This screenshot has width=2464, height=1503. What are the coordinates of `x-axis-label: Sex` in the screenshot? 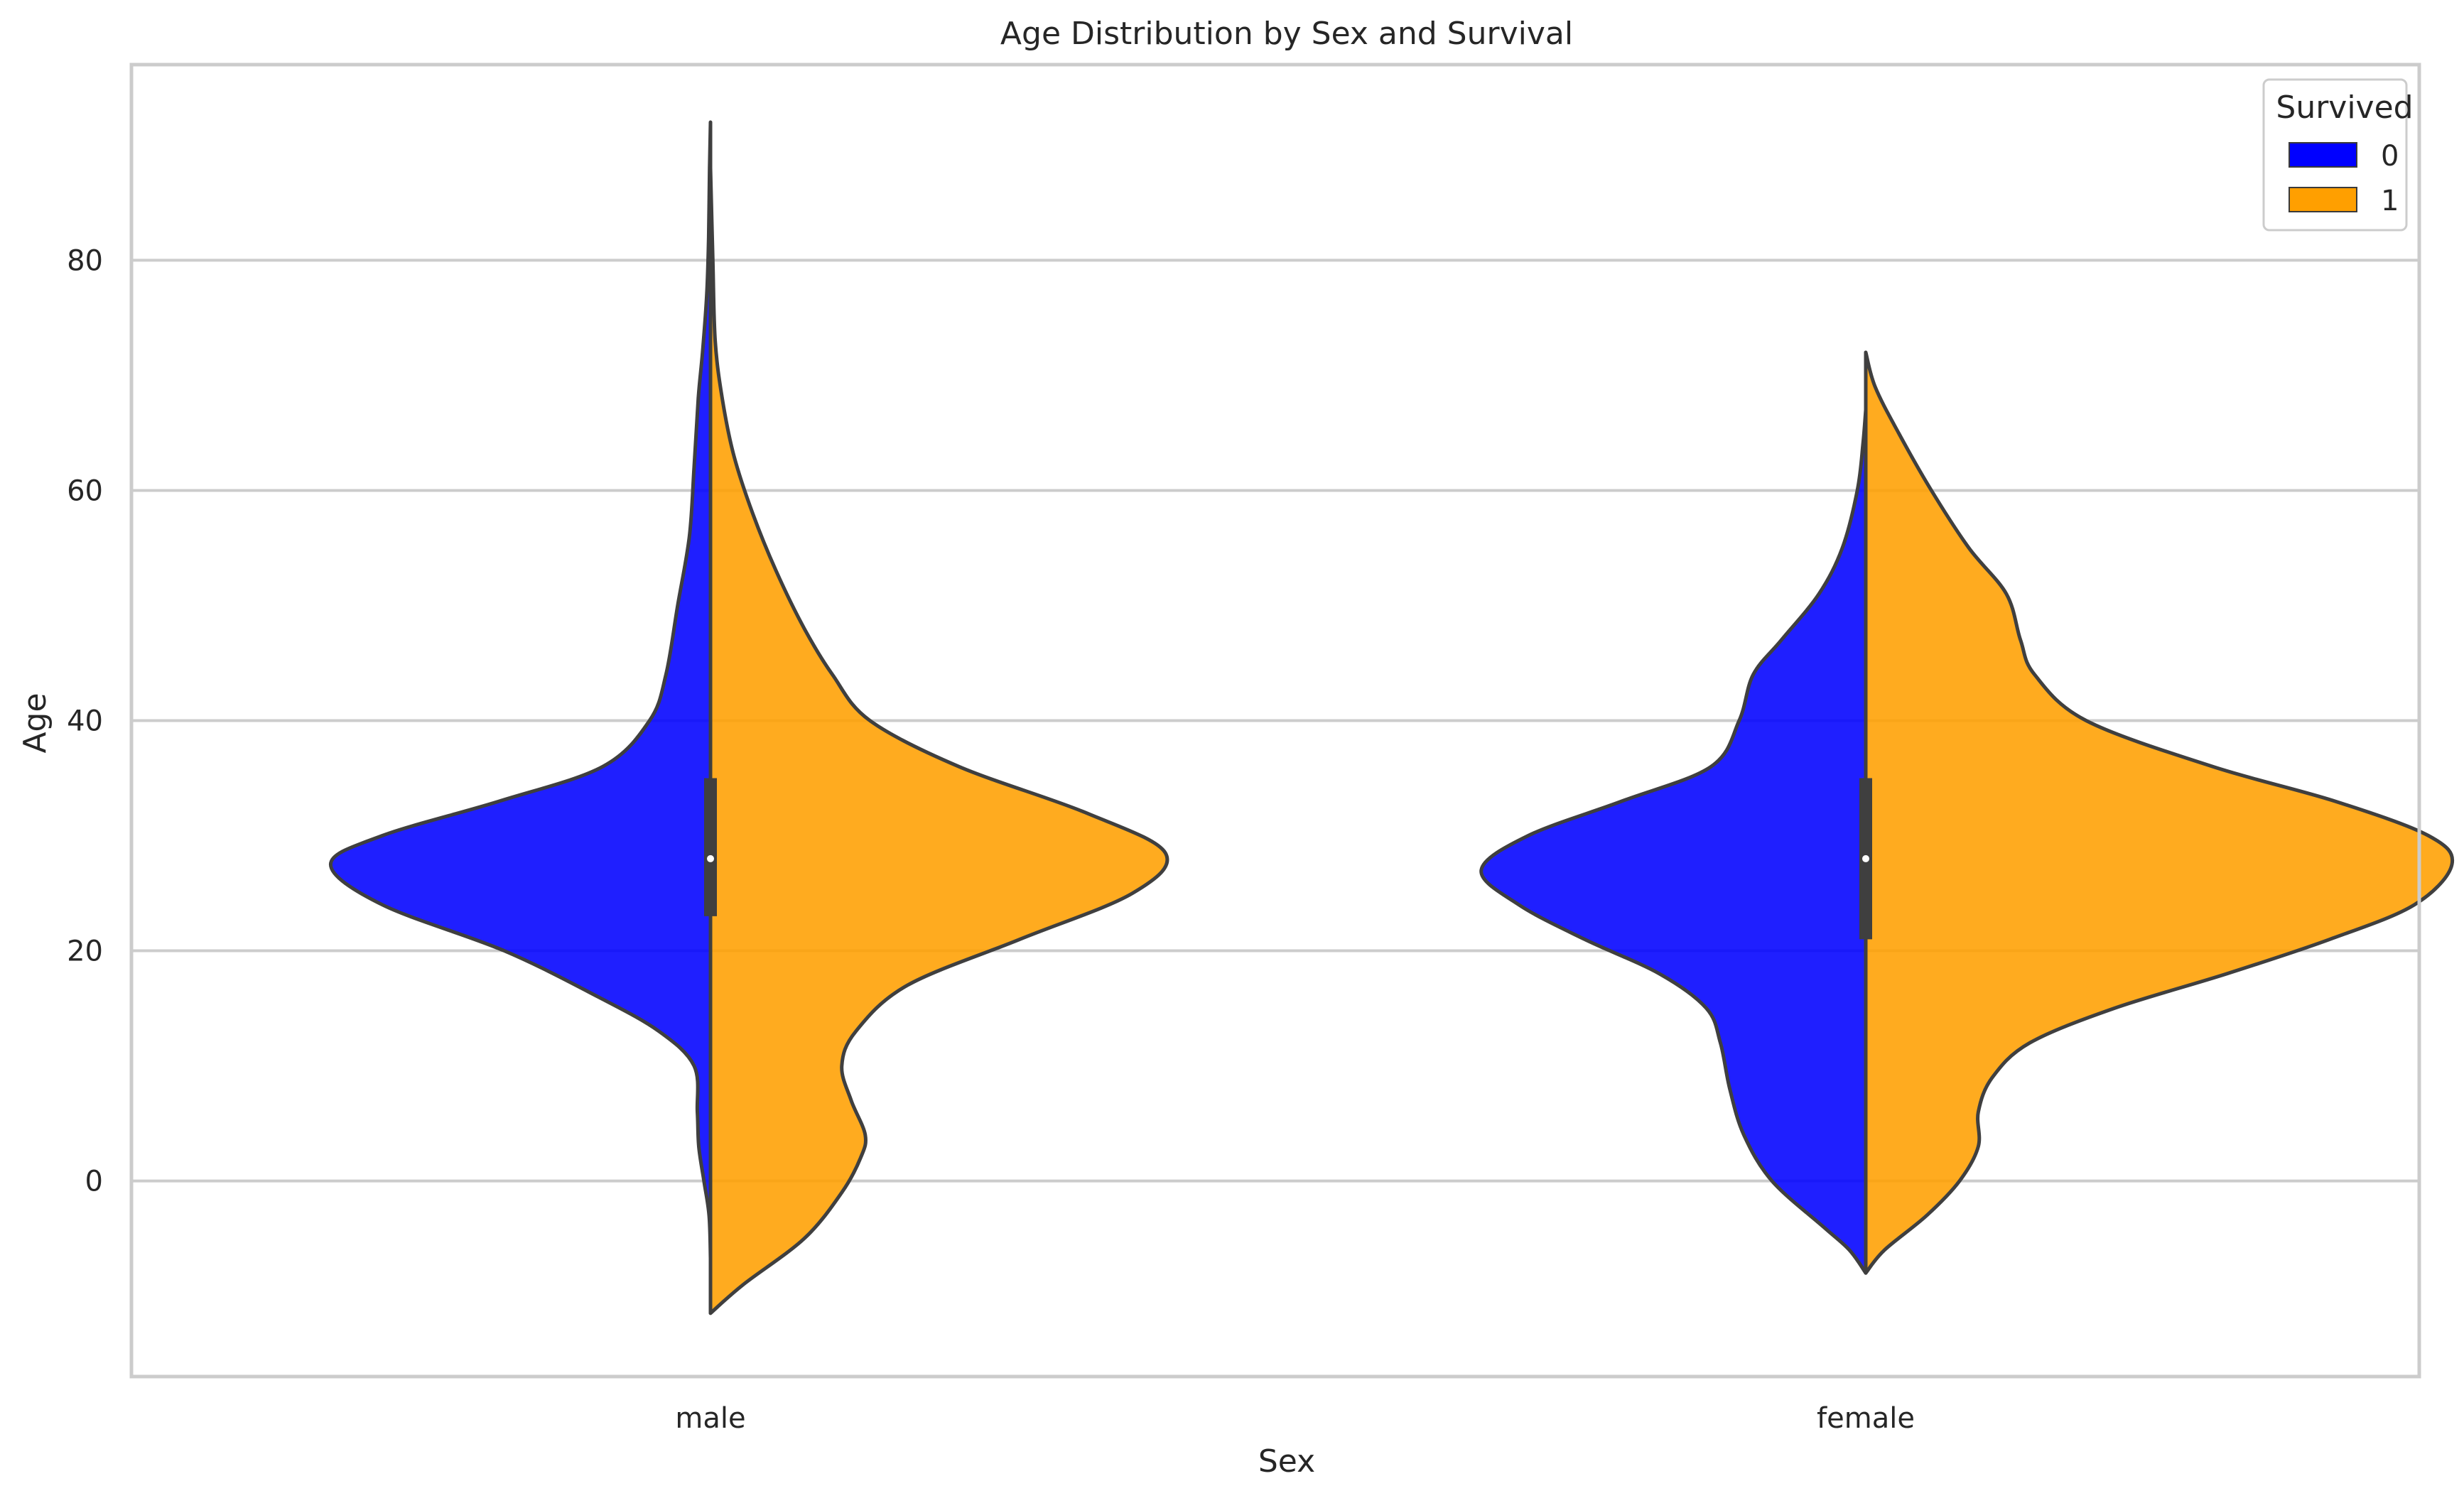 It's located at (1286, 1461).